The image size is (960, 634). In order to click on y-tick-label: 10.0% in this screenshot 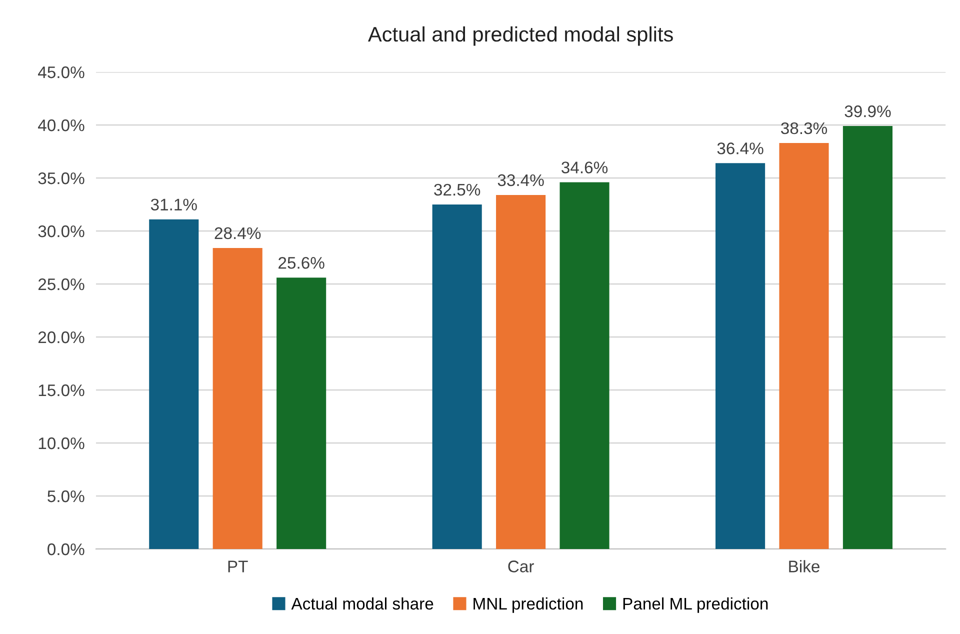, I will do `click(61, 443)`.